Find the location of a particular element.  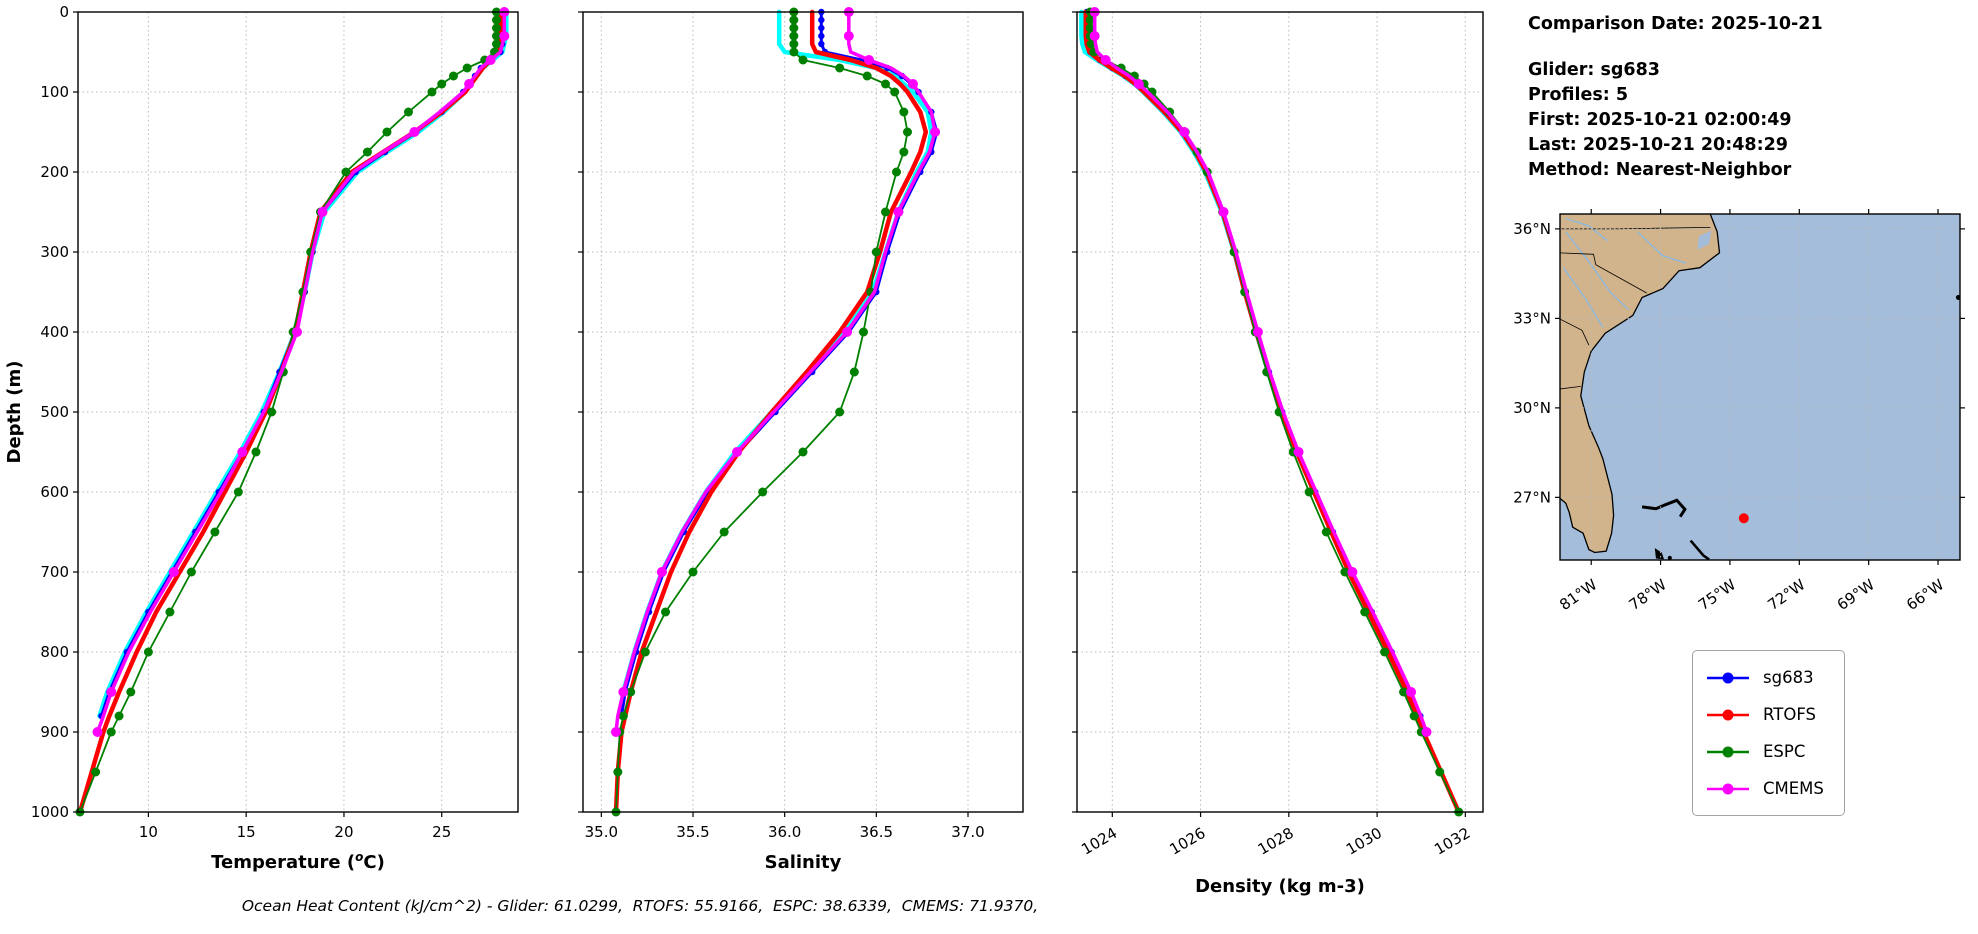

svg-text: 10 is located at coordinates (148, 832).